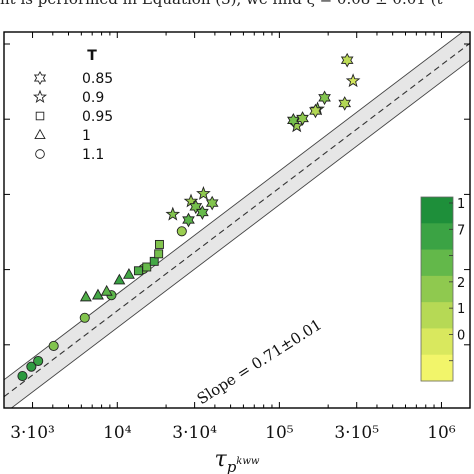 This screenshot has width=474, height=474. I want to click on legend-label: 0.9, so click(93, 98).